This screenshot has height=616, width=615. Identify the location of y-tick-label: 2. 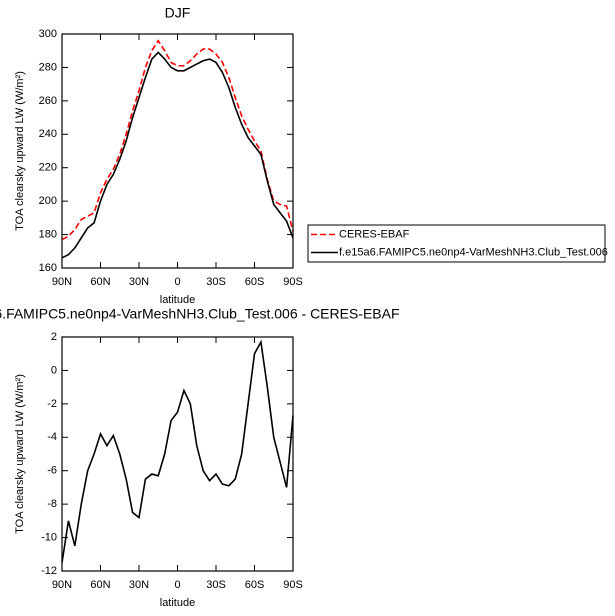
(54, 337).